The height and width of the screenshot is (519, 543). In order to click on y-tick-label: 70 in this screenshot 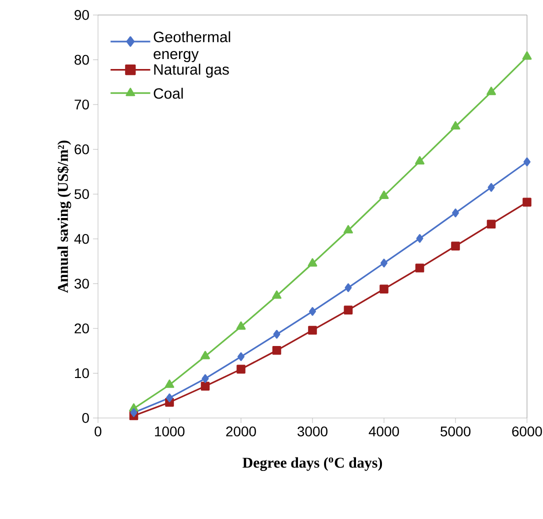, I will do `click(81, 105)`.